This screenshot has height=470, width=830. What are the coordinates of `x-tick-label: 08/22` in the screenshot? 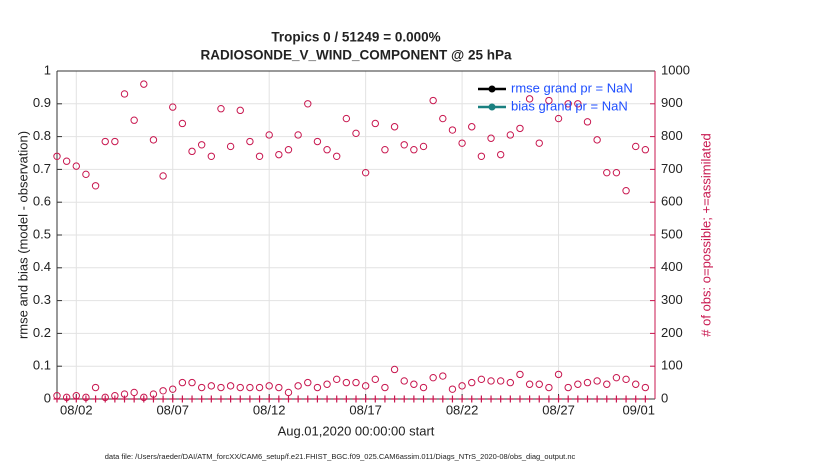 It's located at (462, 409).